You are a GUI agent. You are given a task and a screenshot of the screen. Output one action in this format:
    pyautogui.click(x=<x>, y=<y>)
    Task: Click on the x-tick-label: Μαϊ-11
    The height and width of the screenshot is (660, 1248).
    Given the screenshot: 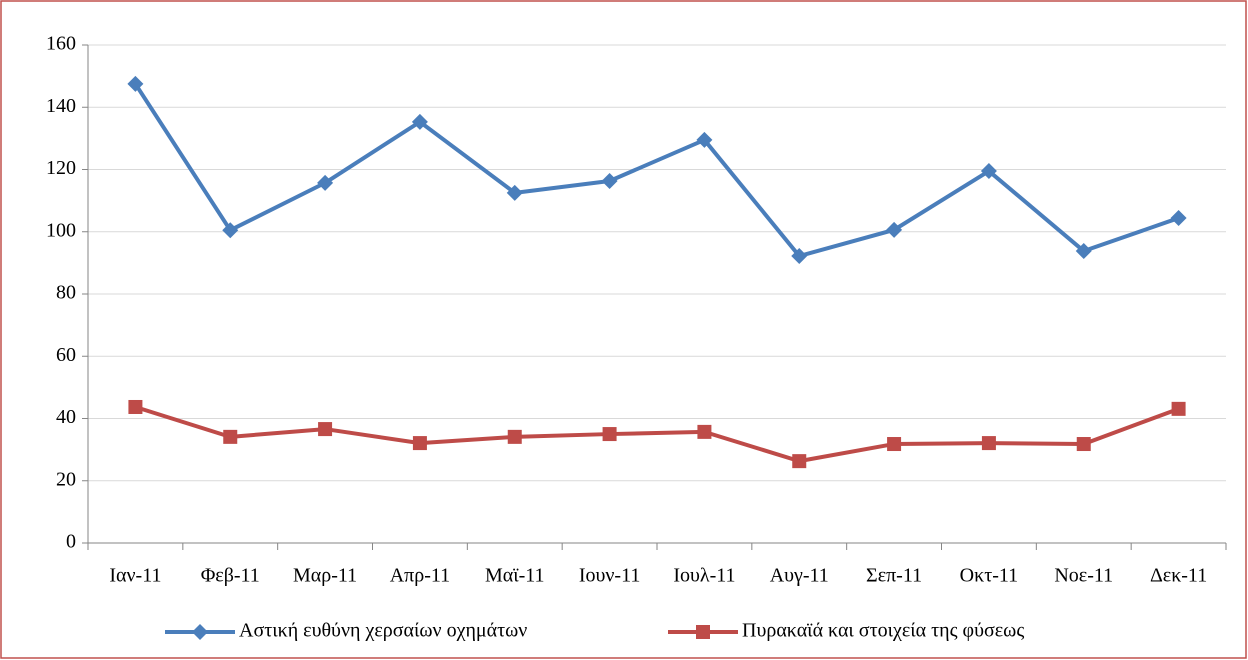 What is the action you would take?
    pyautogui.click(x=515, y=576)
    